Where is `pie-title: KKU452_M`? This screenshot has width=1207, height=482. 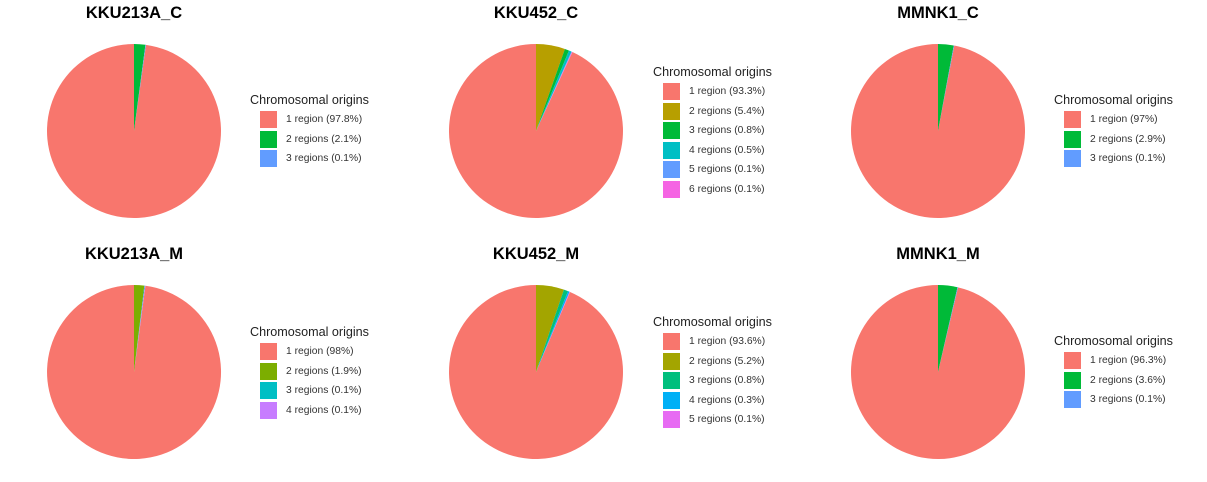 pie-title: KKU452_M is located at coordinates (536, 254).